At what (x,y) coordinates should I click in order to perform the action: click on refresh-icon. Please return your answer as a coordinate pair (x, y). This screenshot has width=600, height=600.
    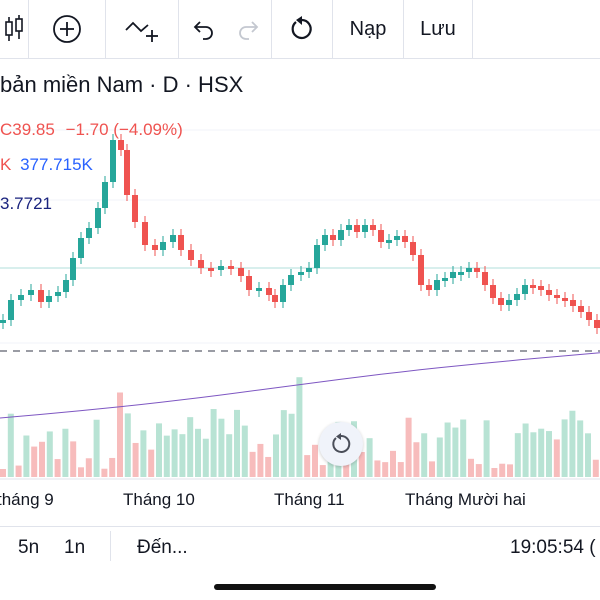
    Looking at the image, I should click on (301, 28).